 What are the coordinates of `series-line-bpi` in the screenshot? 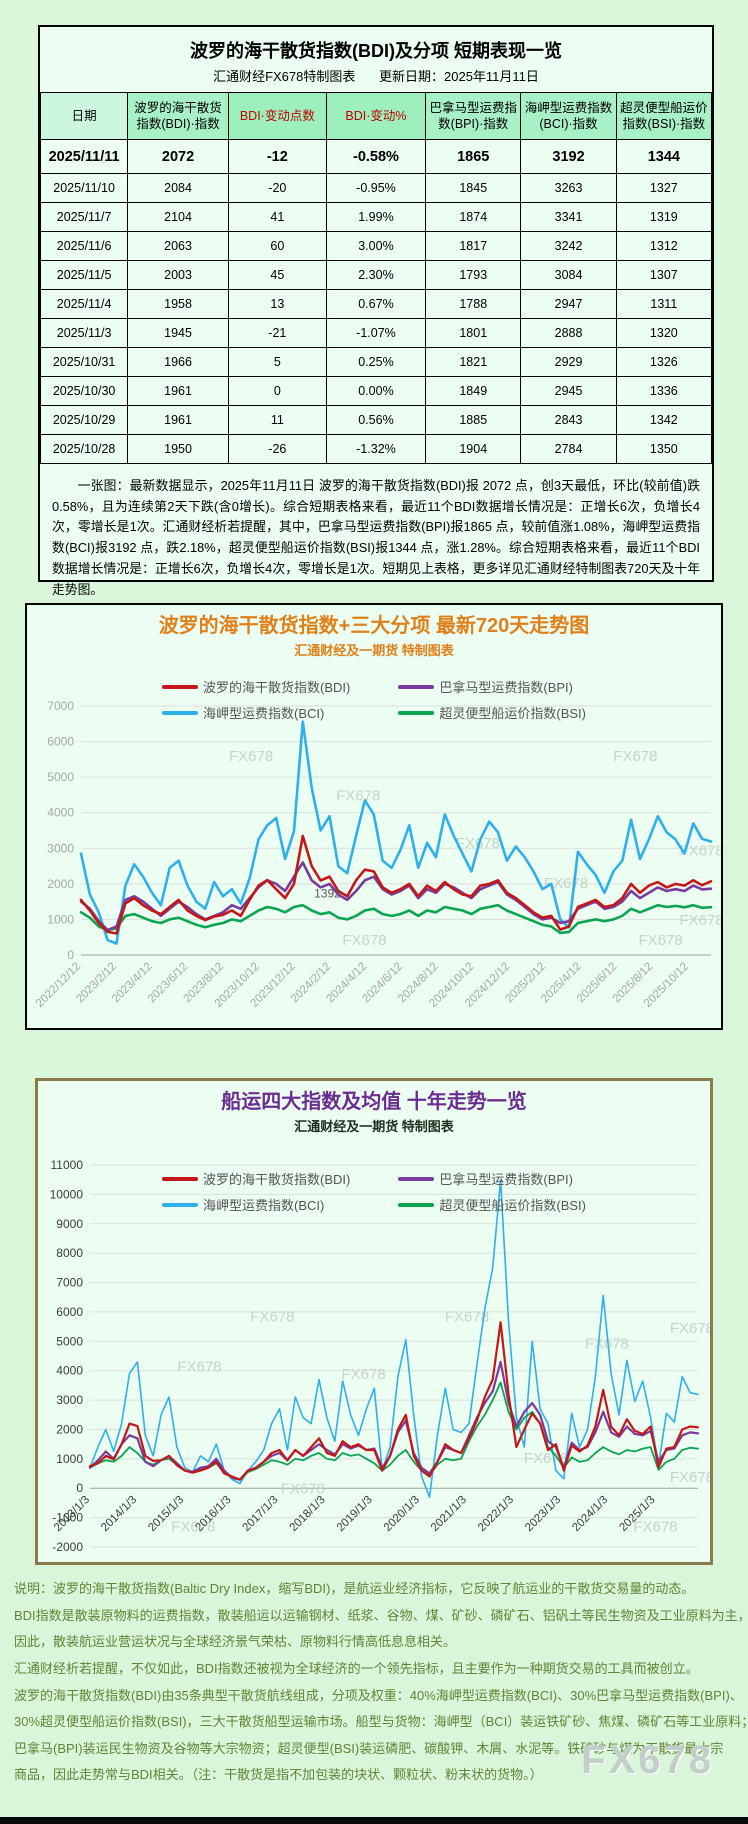 It's located at (396, 896).